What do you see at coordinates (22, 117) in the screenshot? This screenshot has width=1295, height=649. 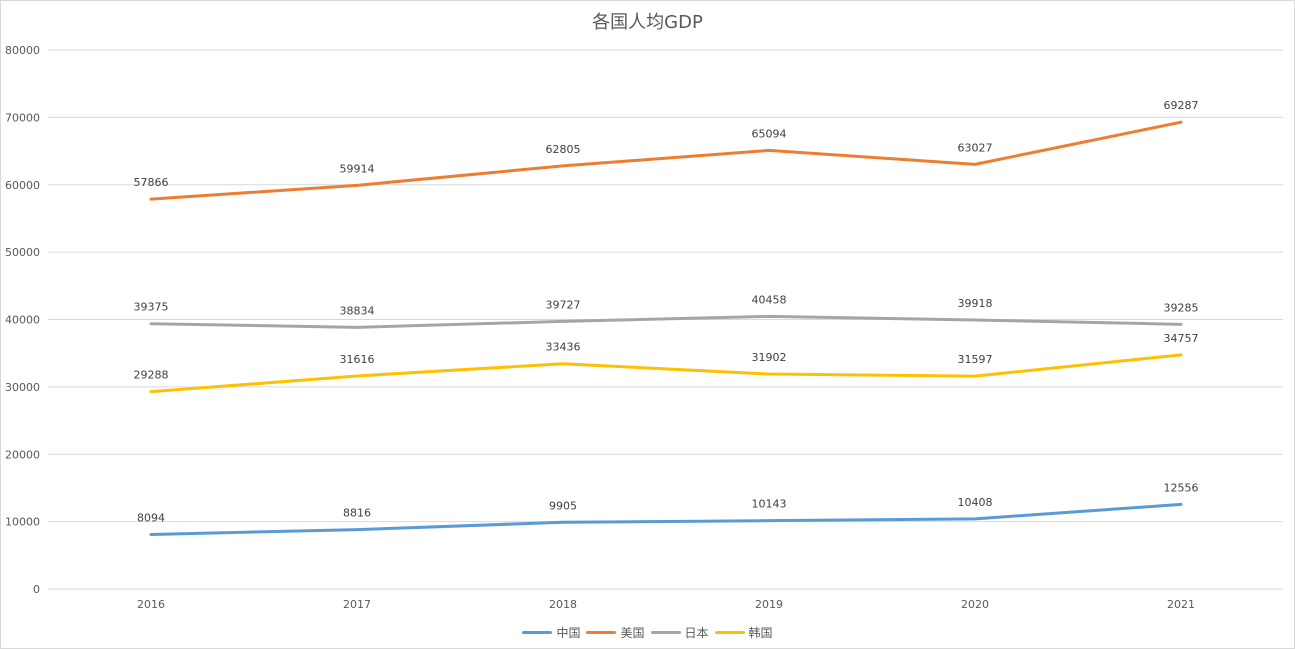 I see `y-tick-label: 70000` at bounding box center [22, 117].